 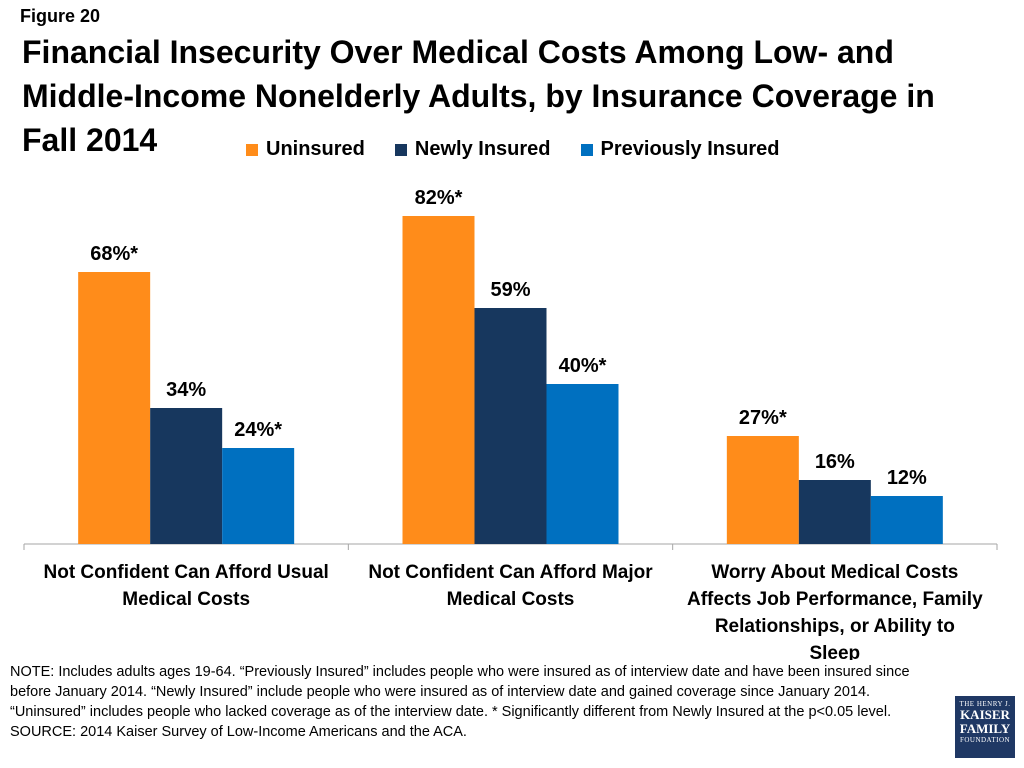 I want to click on data-label-uninsured-1: 68%*, so click(x=114, y=254).